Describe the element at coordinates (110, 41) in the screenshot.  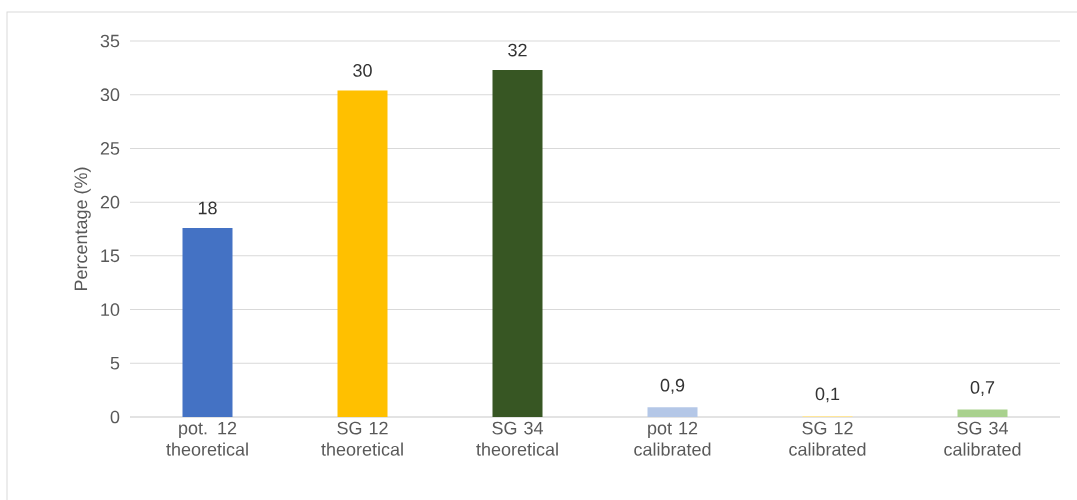
I see `y-tick-label: 35` at that location.